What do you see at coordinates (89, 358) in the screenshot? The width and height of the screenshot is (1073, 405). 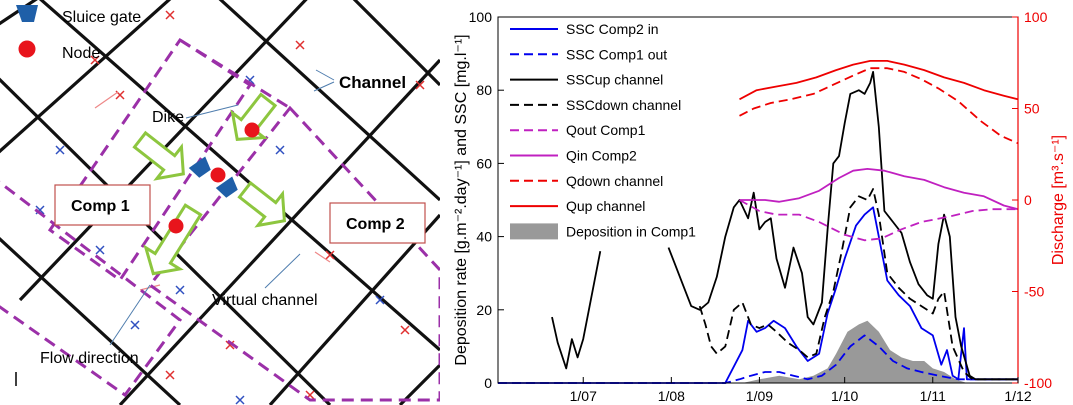 I see `flow-direction-label: Flow direction` at bounding box center [89, 358].